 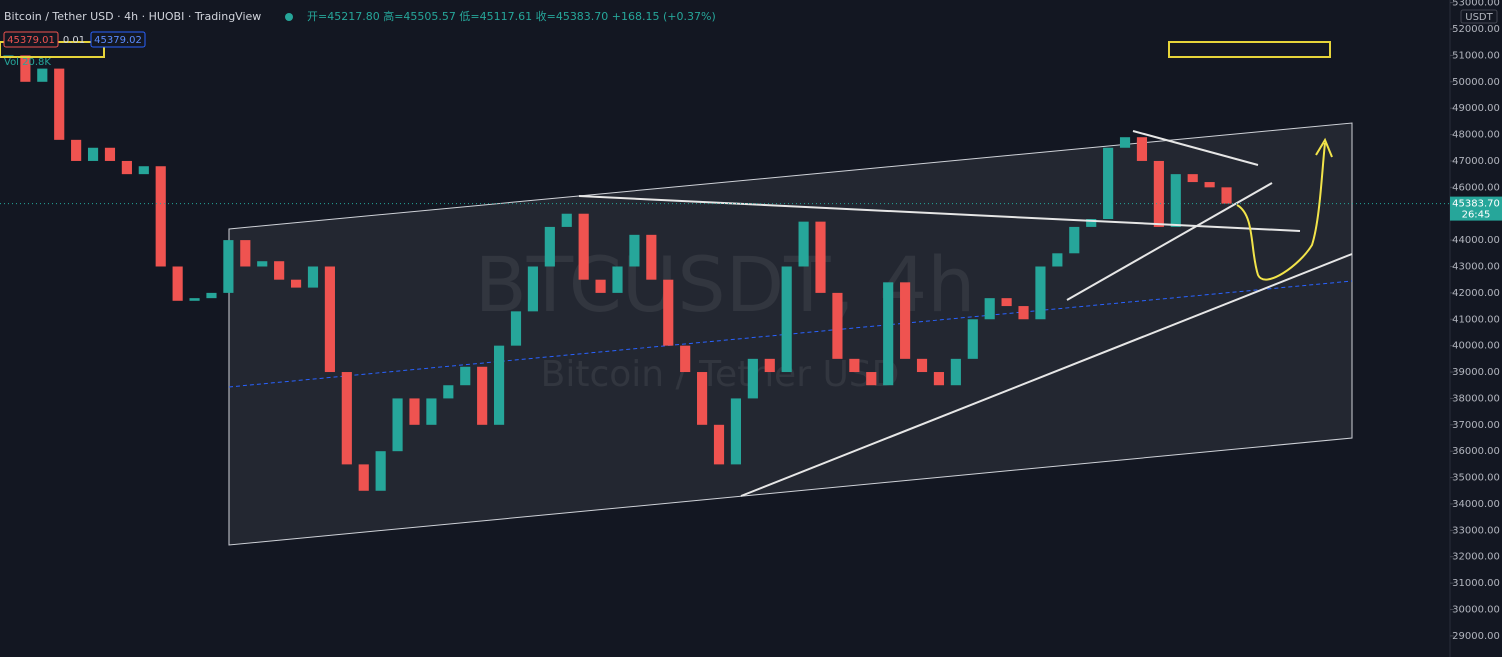 I want to click on y-tick-label: 39000.00, so click(x=1476, y=372).